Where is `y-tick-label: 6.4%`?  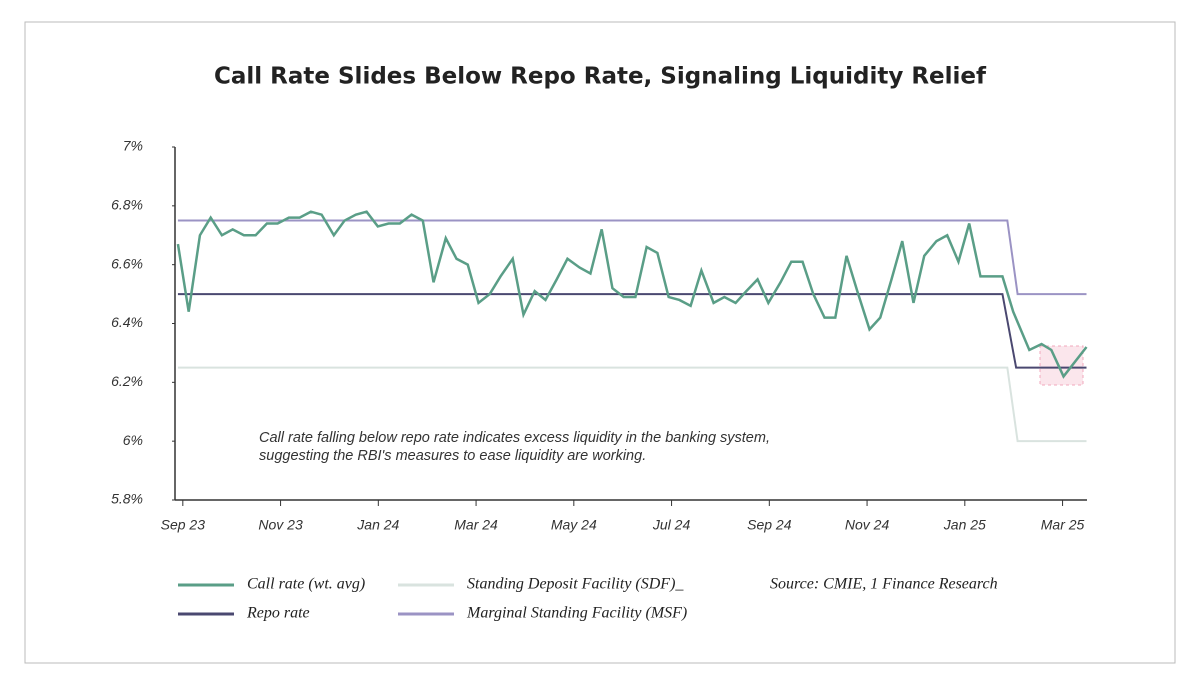 y-tick-label: 6.4% is located at coordinates (127, 322).